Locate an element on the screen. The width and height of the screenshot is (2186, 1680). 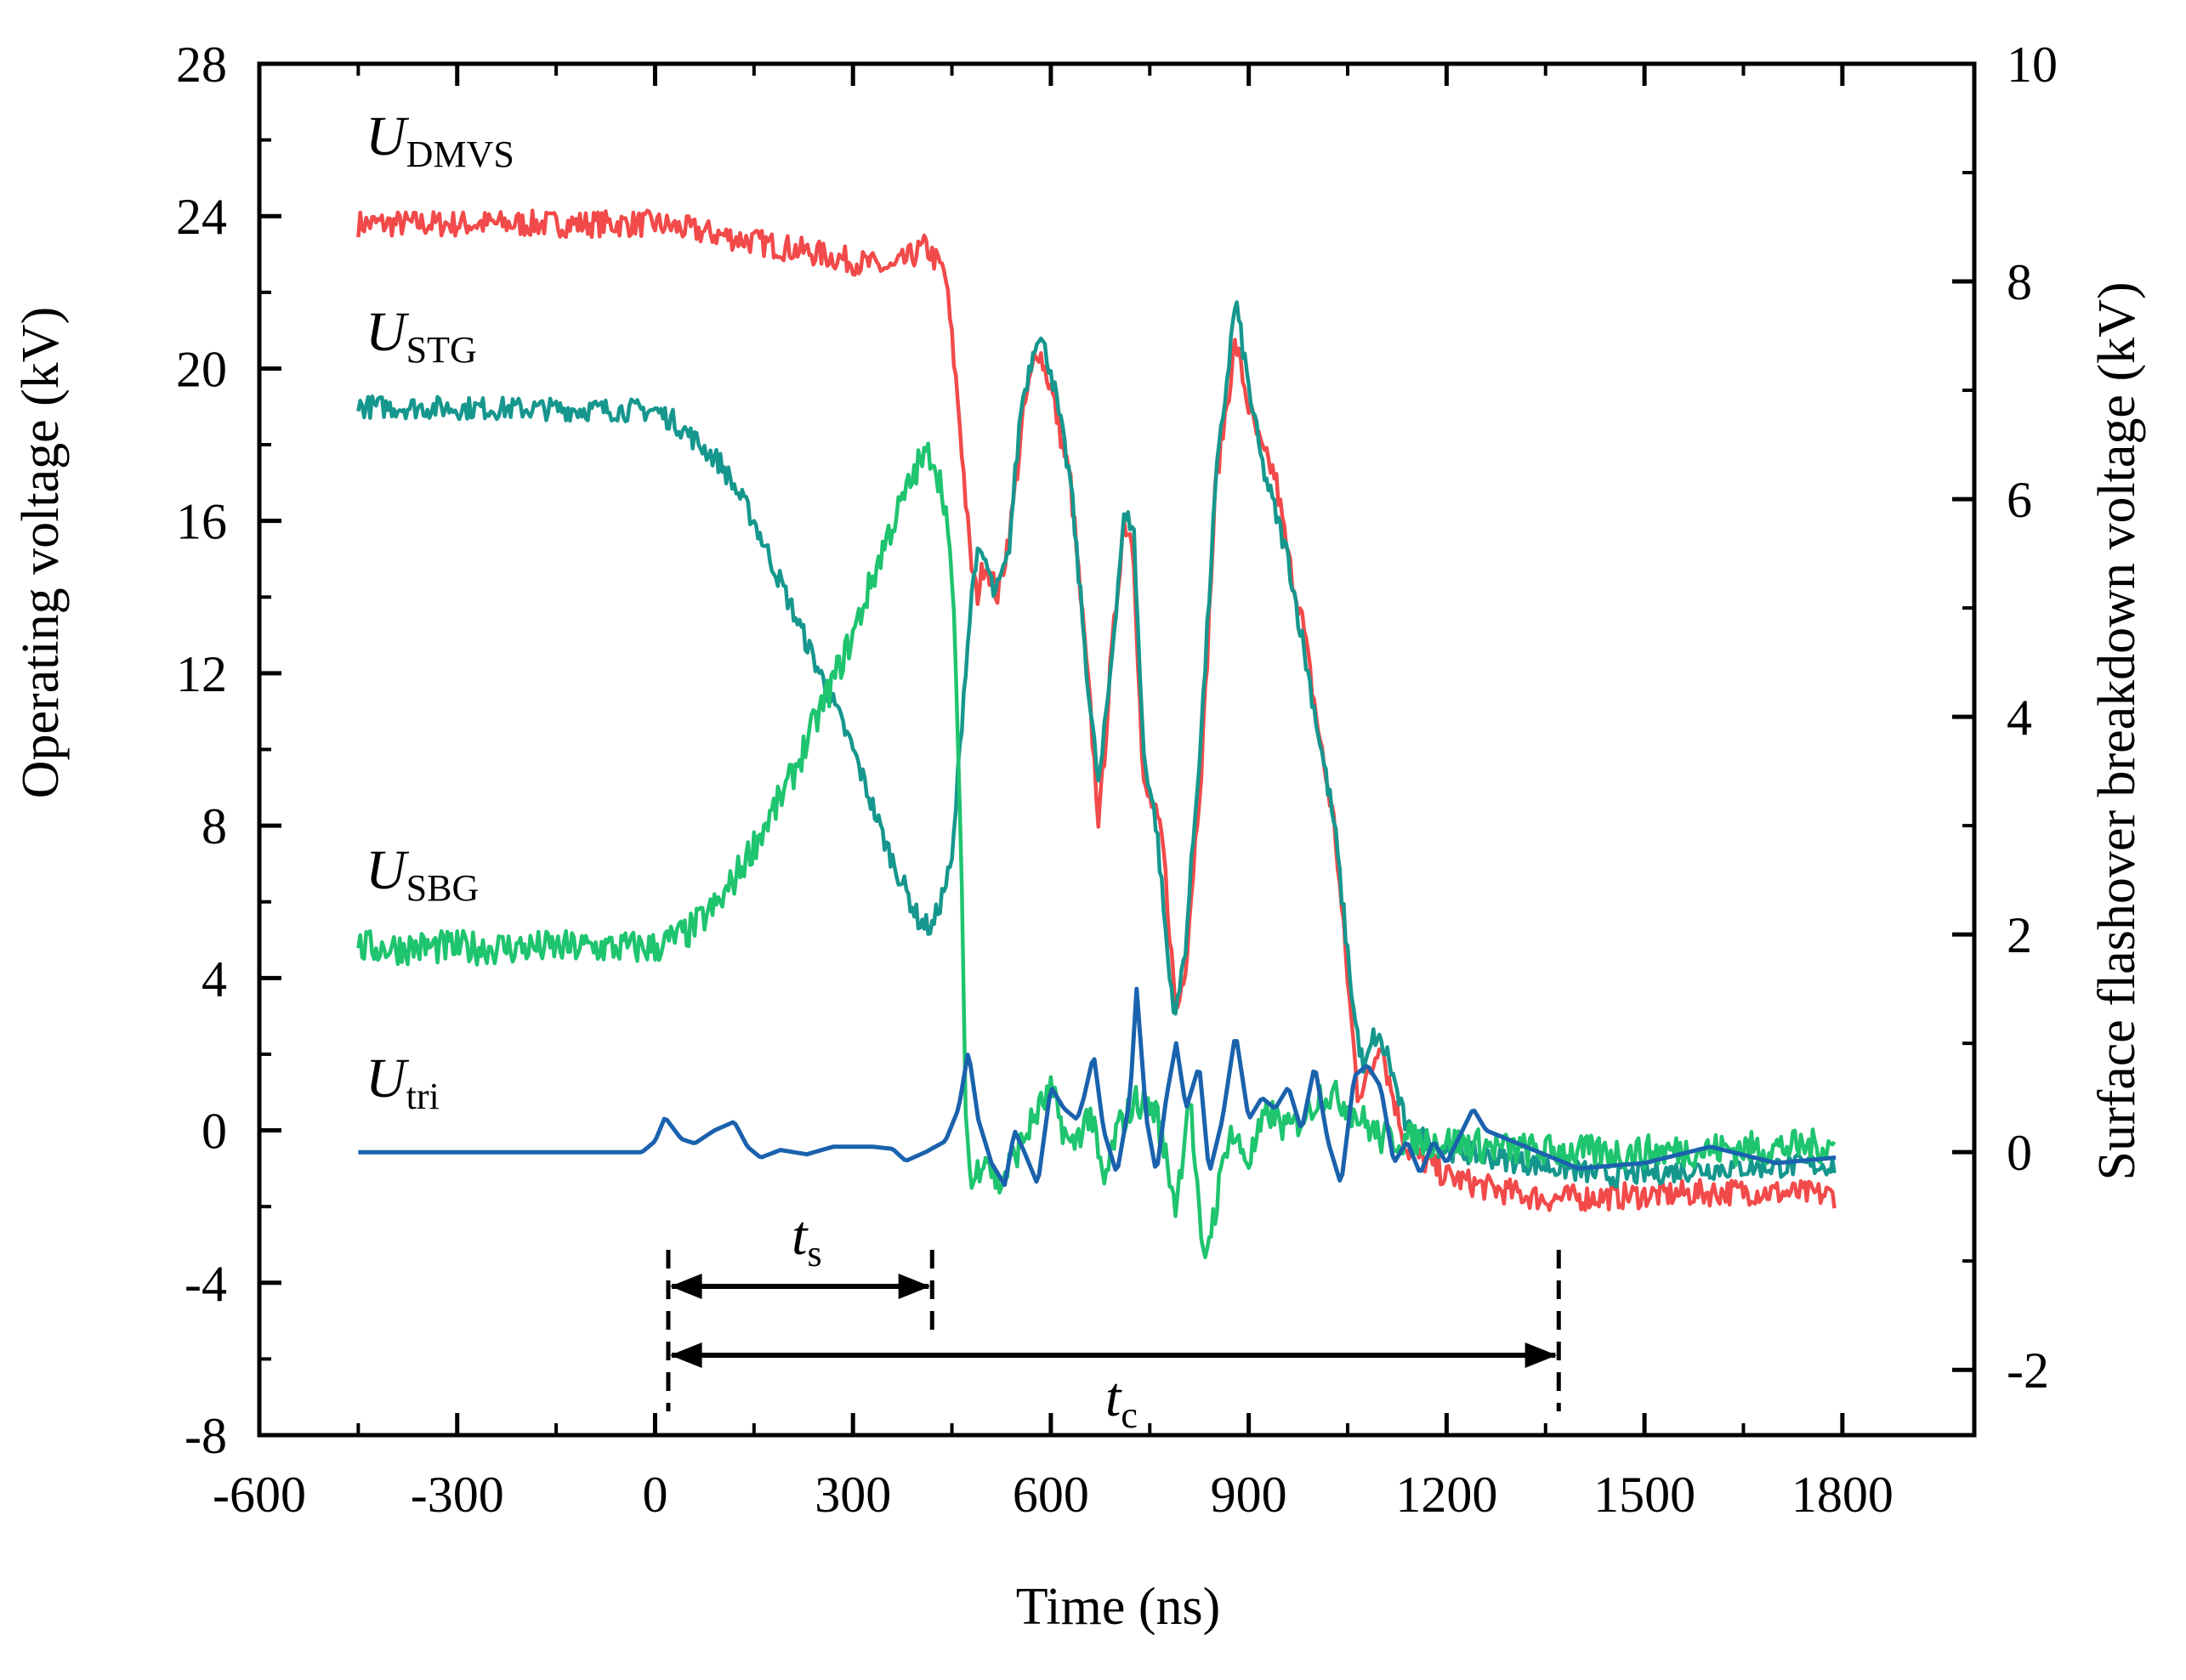
y-left-tick-label: 28 is located at coordinates (201, 65).